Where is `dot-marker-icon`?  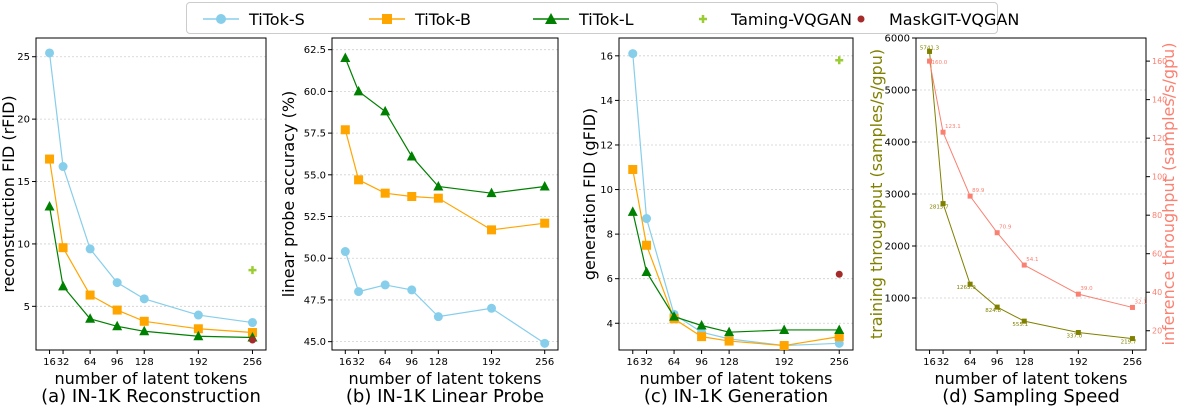
dot-marker-icon is located at coordinates (861, 19).